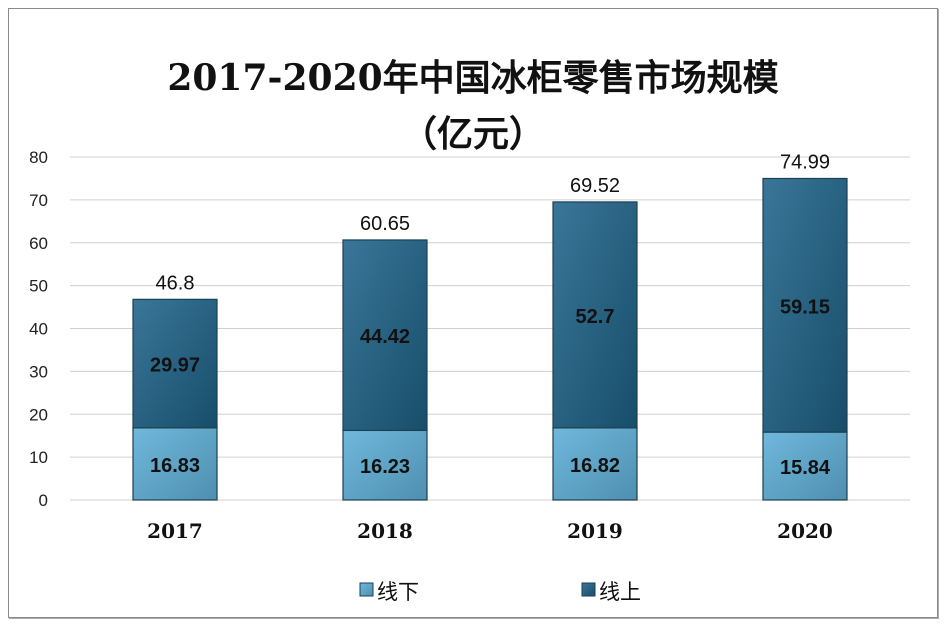  What do you see at coordinates (472, 134) in the screenshot?
I see `subtitle-text: （亿元）` at bounding box center [472, 134].